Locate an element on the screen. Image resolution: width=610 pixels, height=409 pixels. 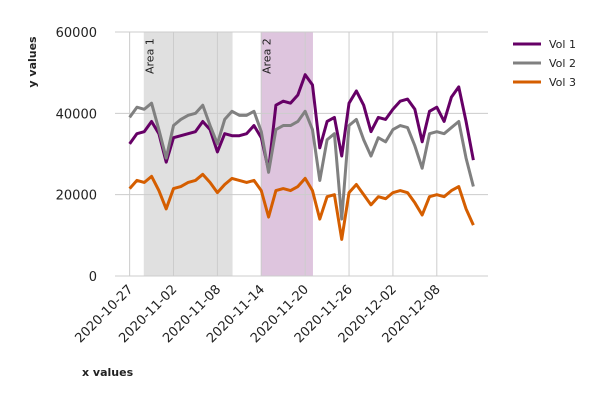
y-tick-label: 60000 is located at coordinates (76, 33).